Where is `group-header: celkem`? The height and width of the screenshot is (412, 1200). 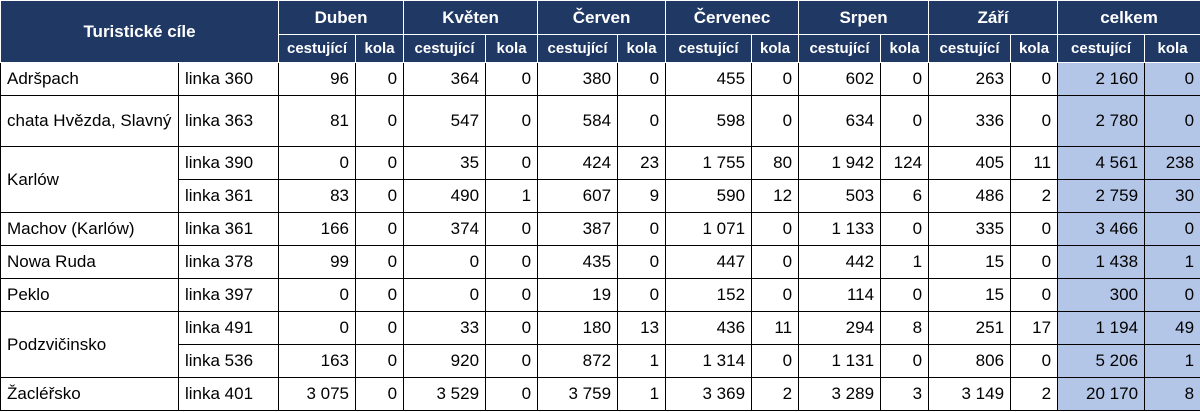 group-header: celkem is located at coordinates (1128, 17).